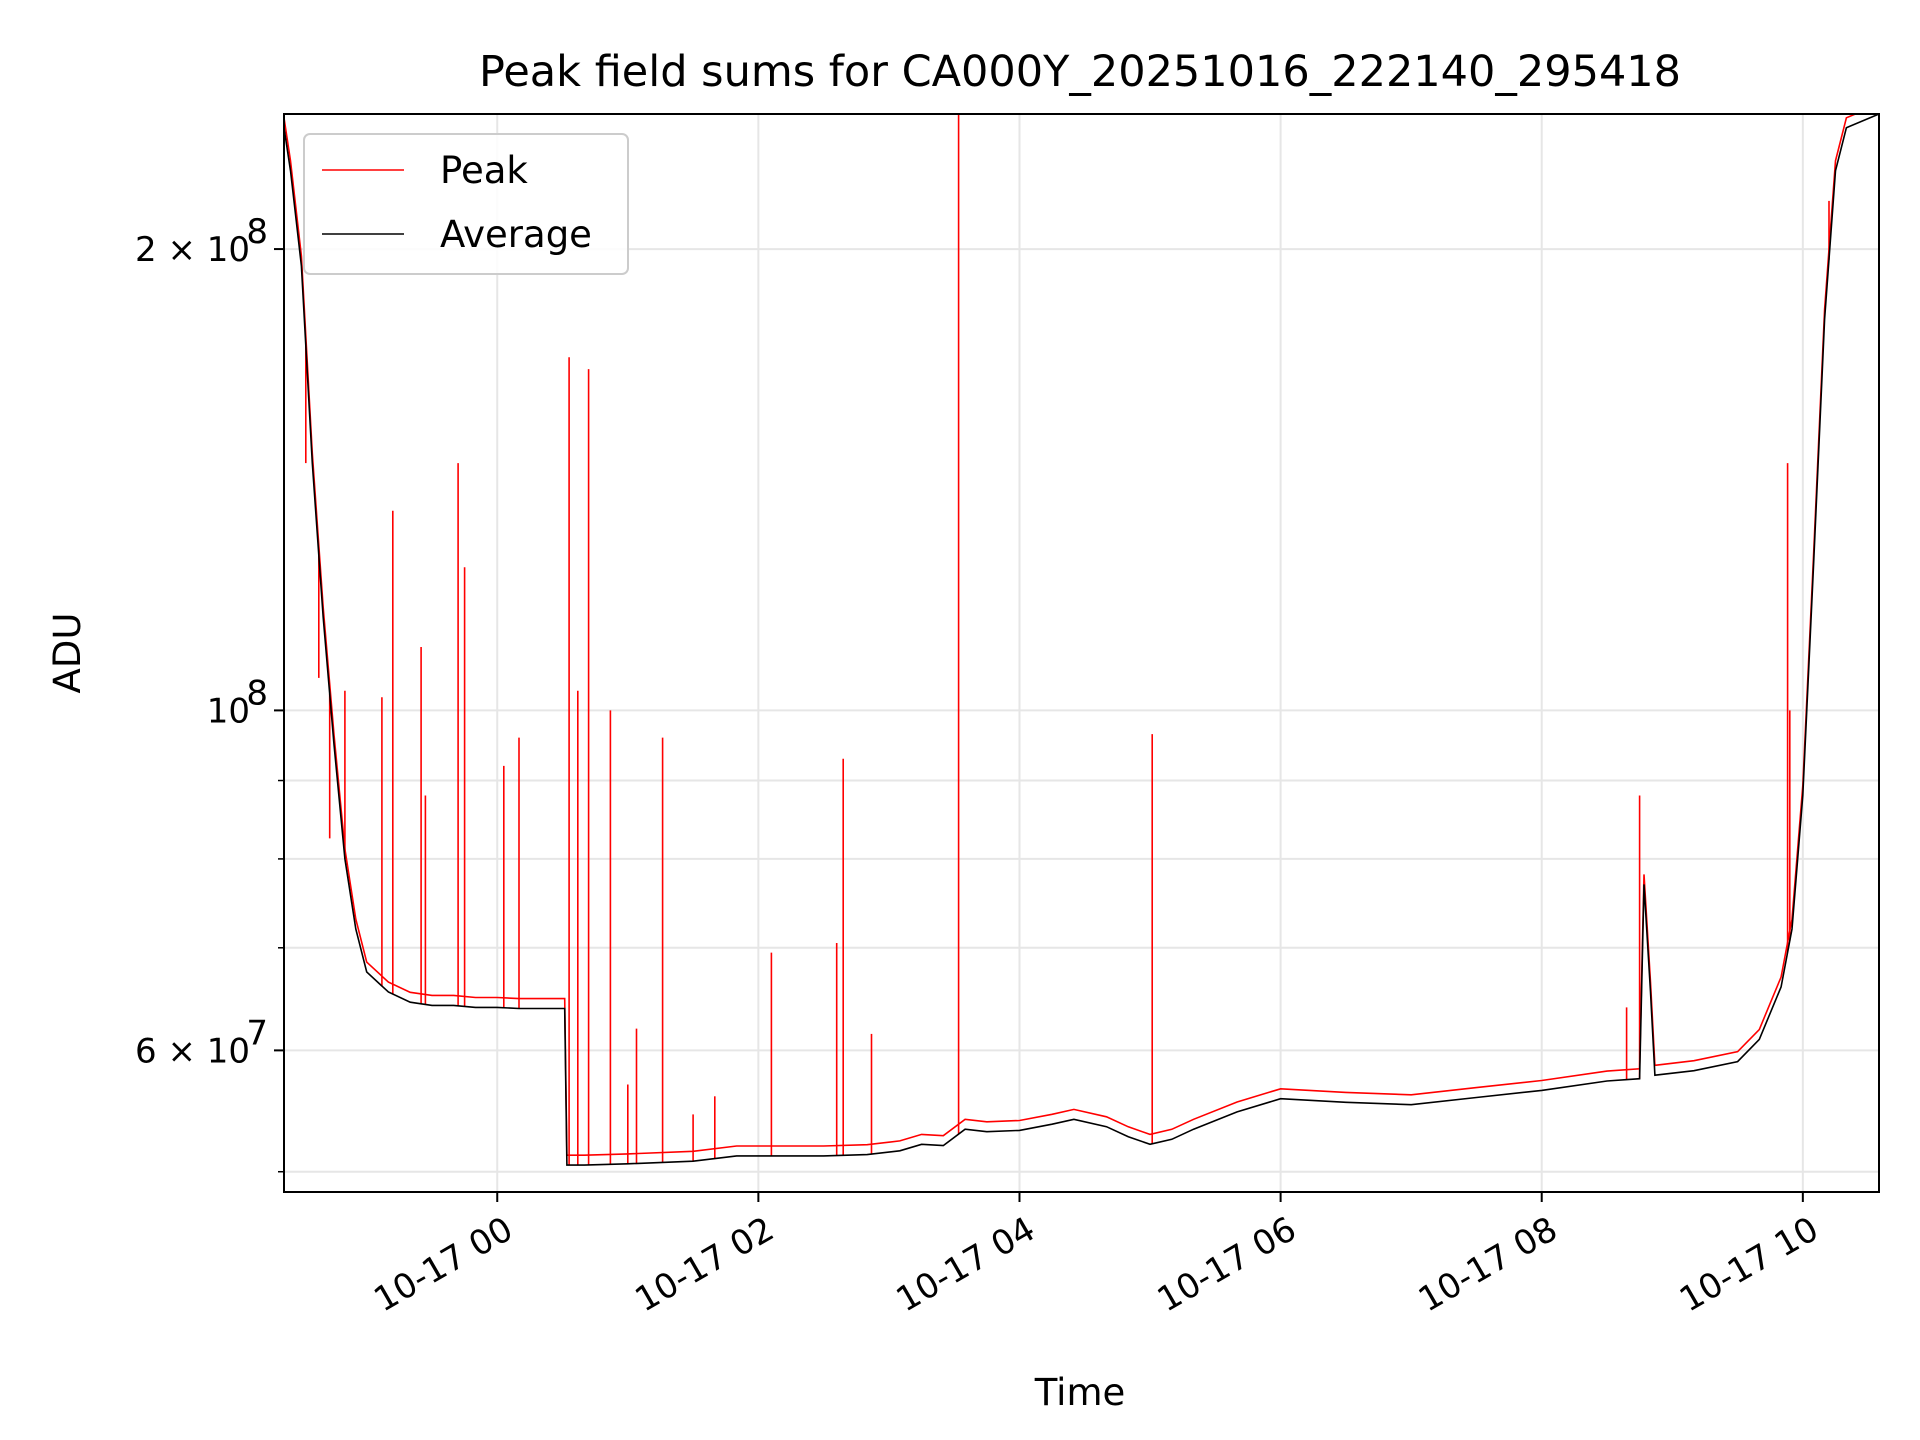 This screenshot has width=1920, height=1440. What do you see at coordinates (516, 234) in the screenshot?
I see `legend-average-label: Average` at bounding box center [516, 234].